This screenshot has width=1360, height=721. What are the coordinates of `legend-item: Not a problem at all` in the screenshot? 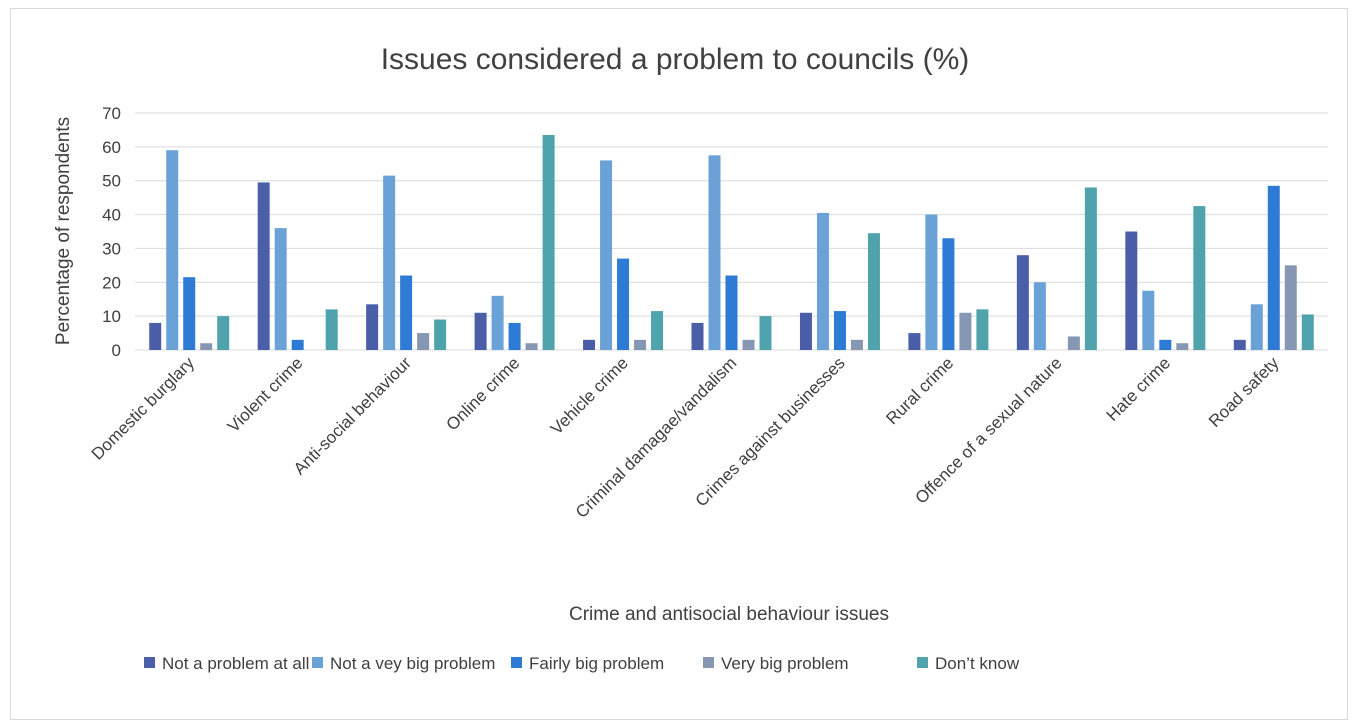 It's located at (226, 663).